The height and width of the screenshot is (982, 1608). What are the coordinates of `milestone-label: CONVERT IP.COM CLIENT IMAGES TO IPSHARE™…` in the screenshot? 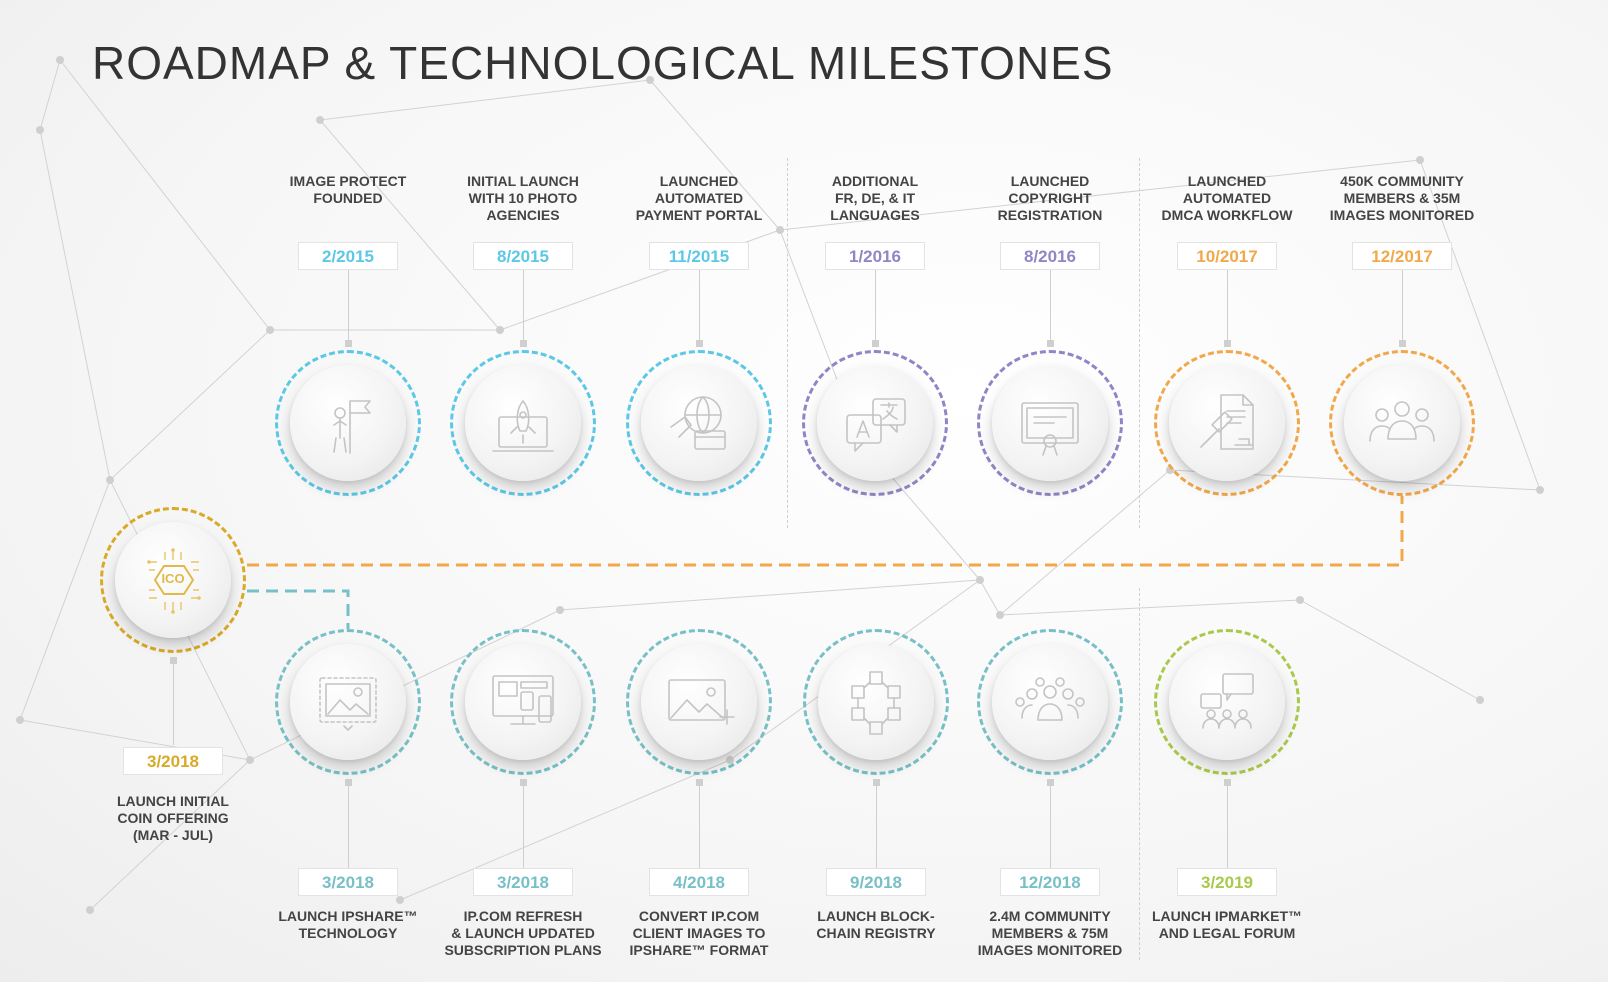 It's located at (699, 933).